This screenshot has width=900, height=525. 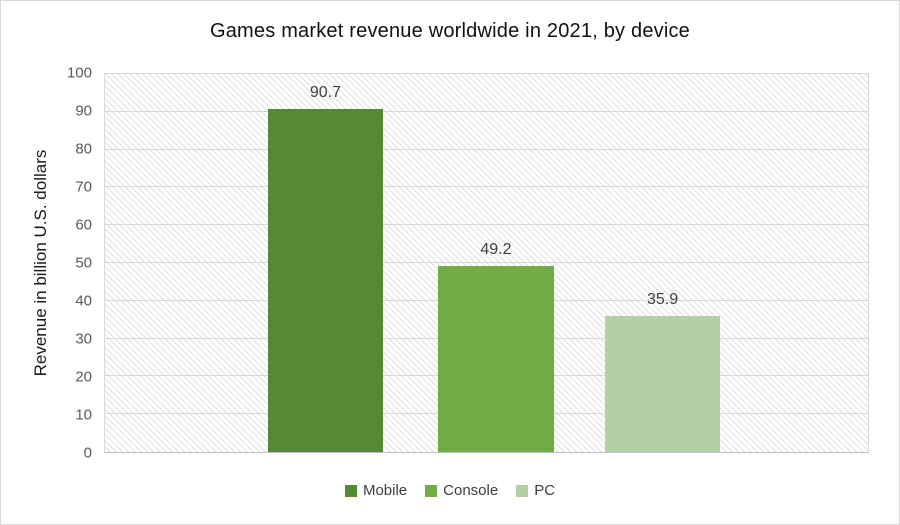 I want to click on legend-item-console: Console, so click(x=461, y=490).